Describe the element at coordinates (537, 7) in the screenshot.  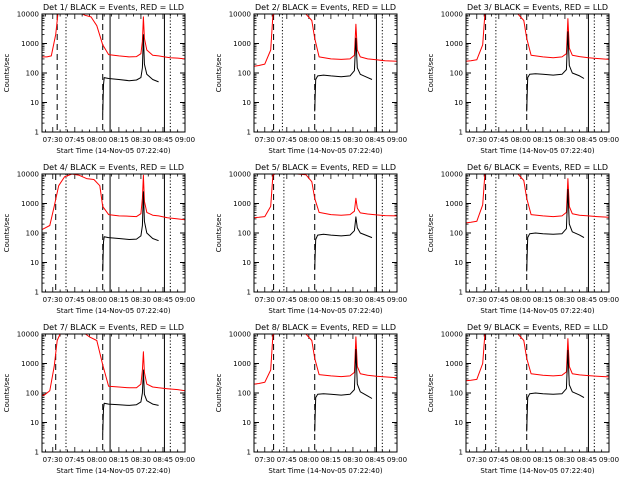
I see `chart-title: Det 3/ BLACK = Events, RED = LLD` at that location.